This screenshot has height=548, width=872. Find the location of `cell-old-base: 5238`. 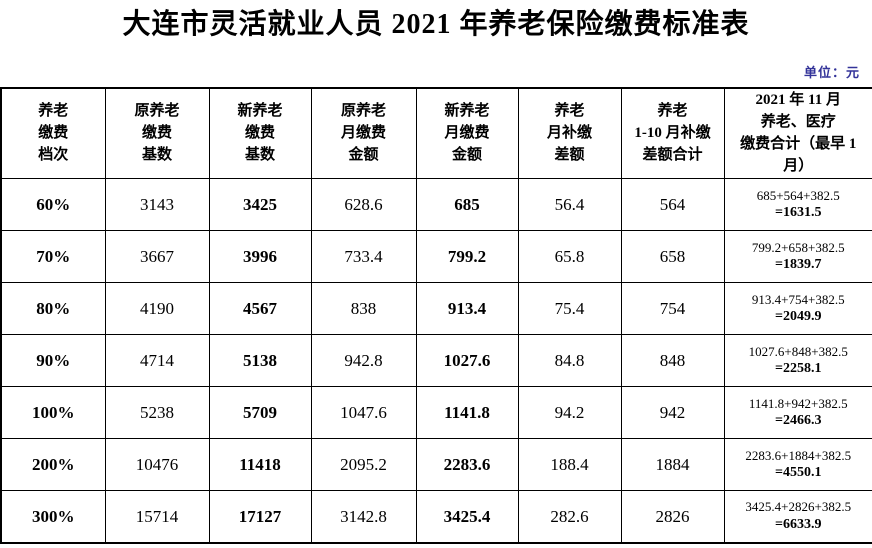

cell-old-base: 5238 is located at coordinates (157, 413).